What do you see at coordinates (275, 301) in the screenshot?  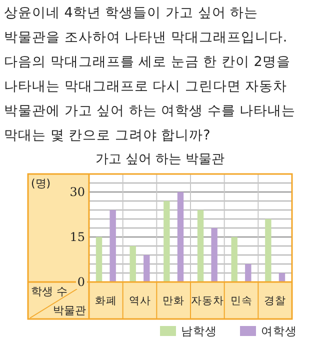 I see `x-tick-label: 경찰` at bounding box center [275, 301].